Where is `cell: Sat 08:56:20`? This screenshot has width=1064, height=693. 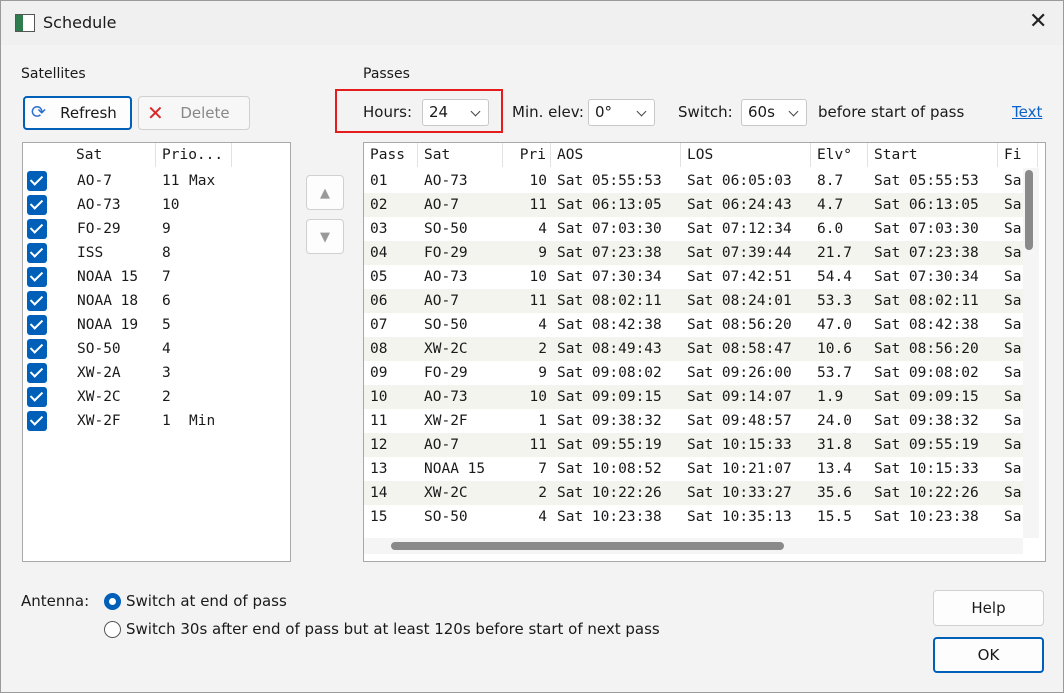 cell: Sat 08:56:20 is located at coordinates (739, 325).